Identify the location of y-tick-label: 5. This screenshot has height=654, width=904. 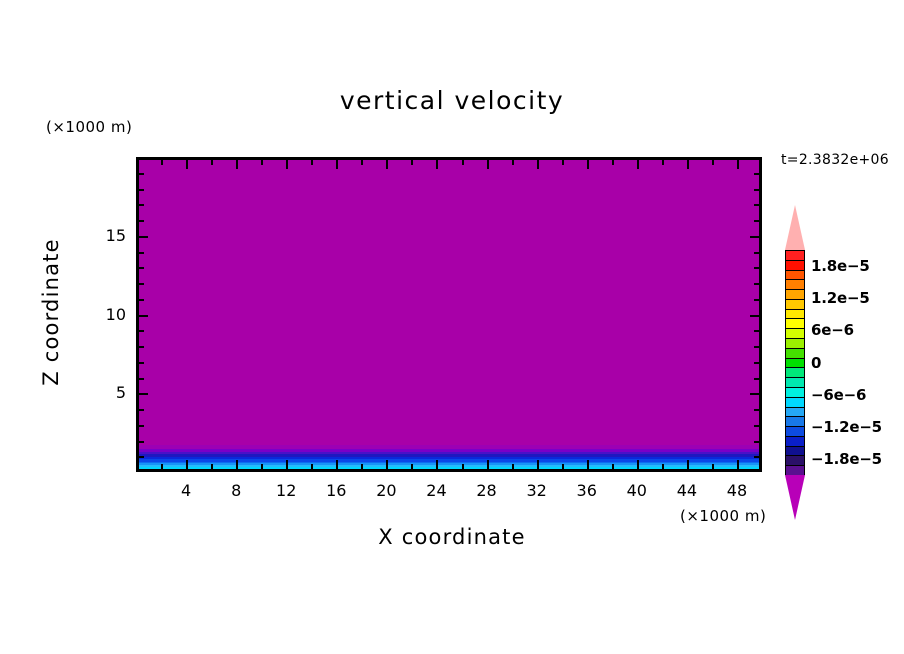
(120, 393).